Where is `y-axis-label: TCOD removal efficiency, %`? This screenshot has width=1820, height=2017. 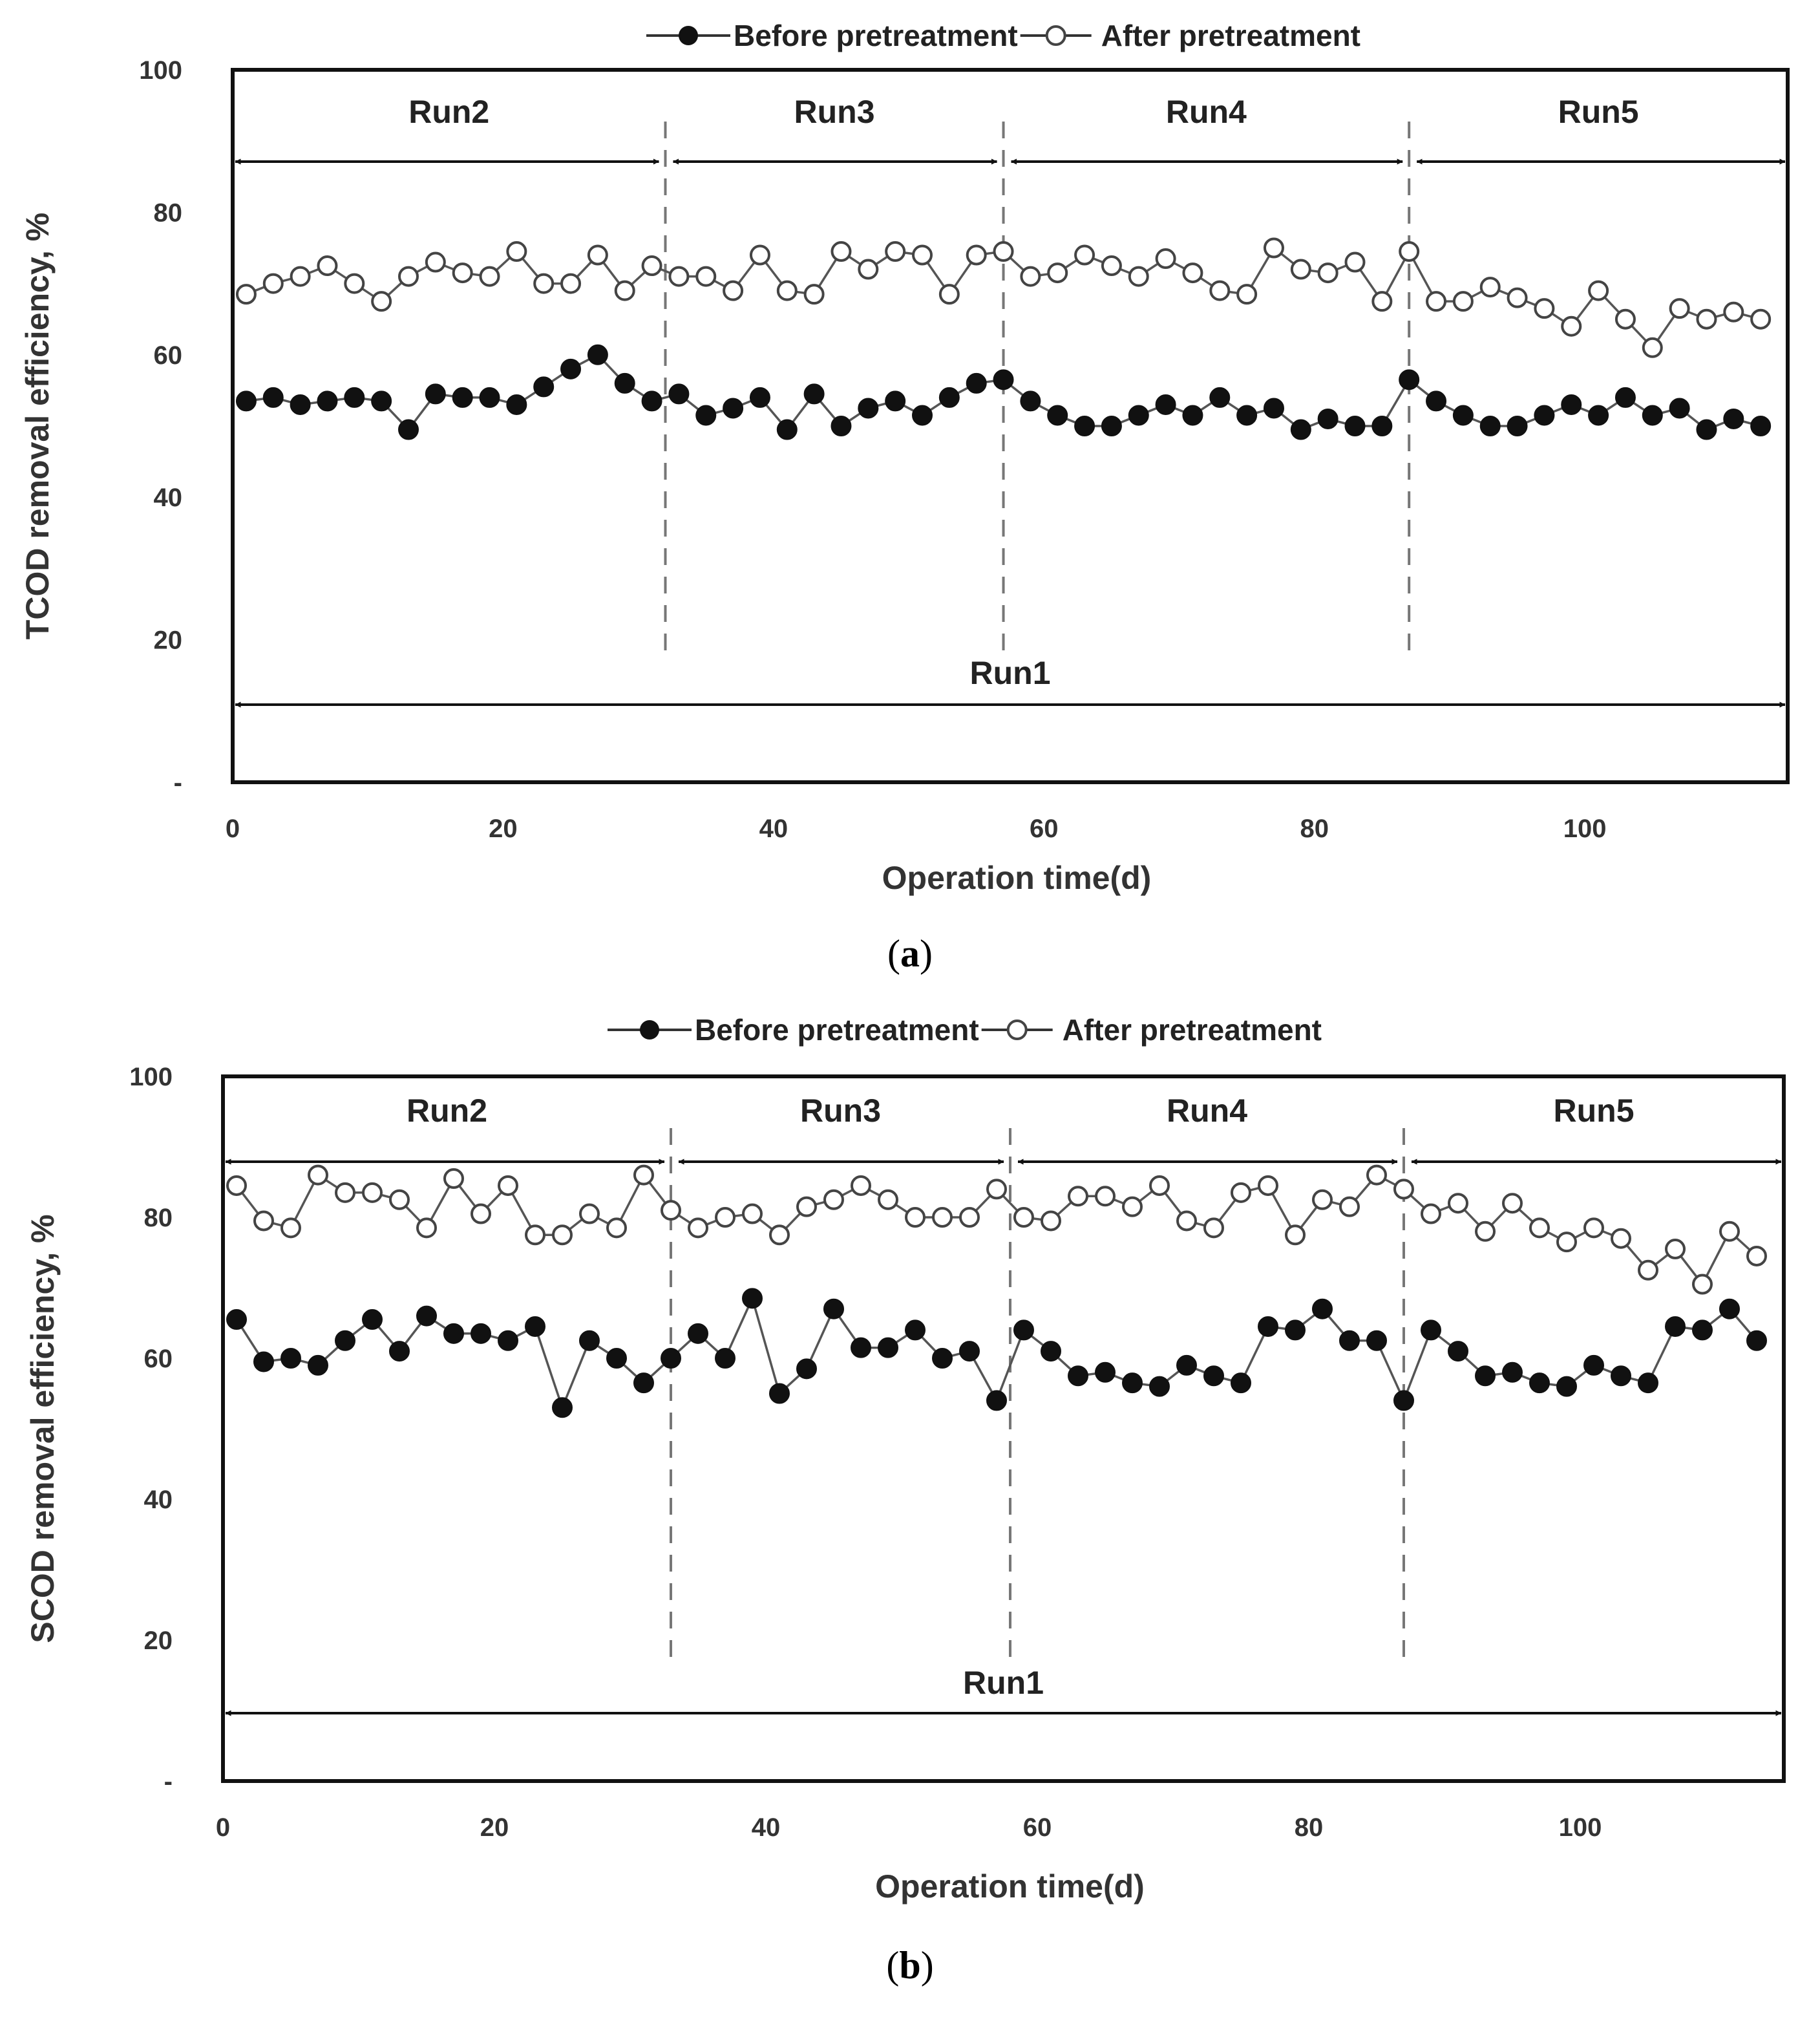
y-axis-label: TCOD removal efficiency, % is located at coordinates (37, 426).